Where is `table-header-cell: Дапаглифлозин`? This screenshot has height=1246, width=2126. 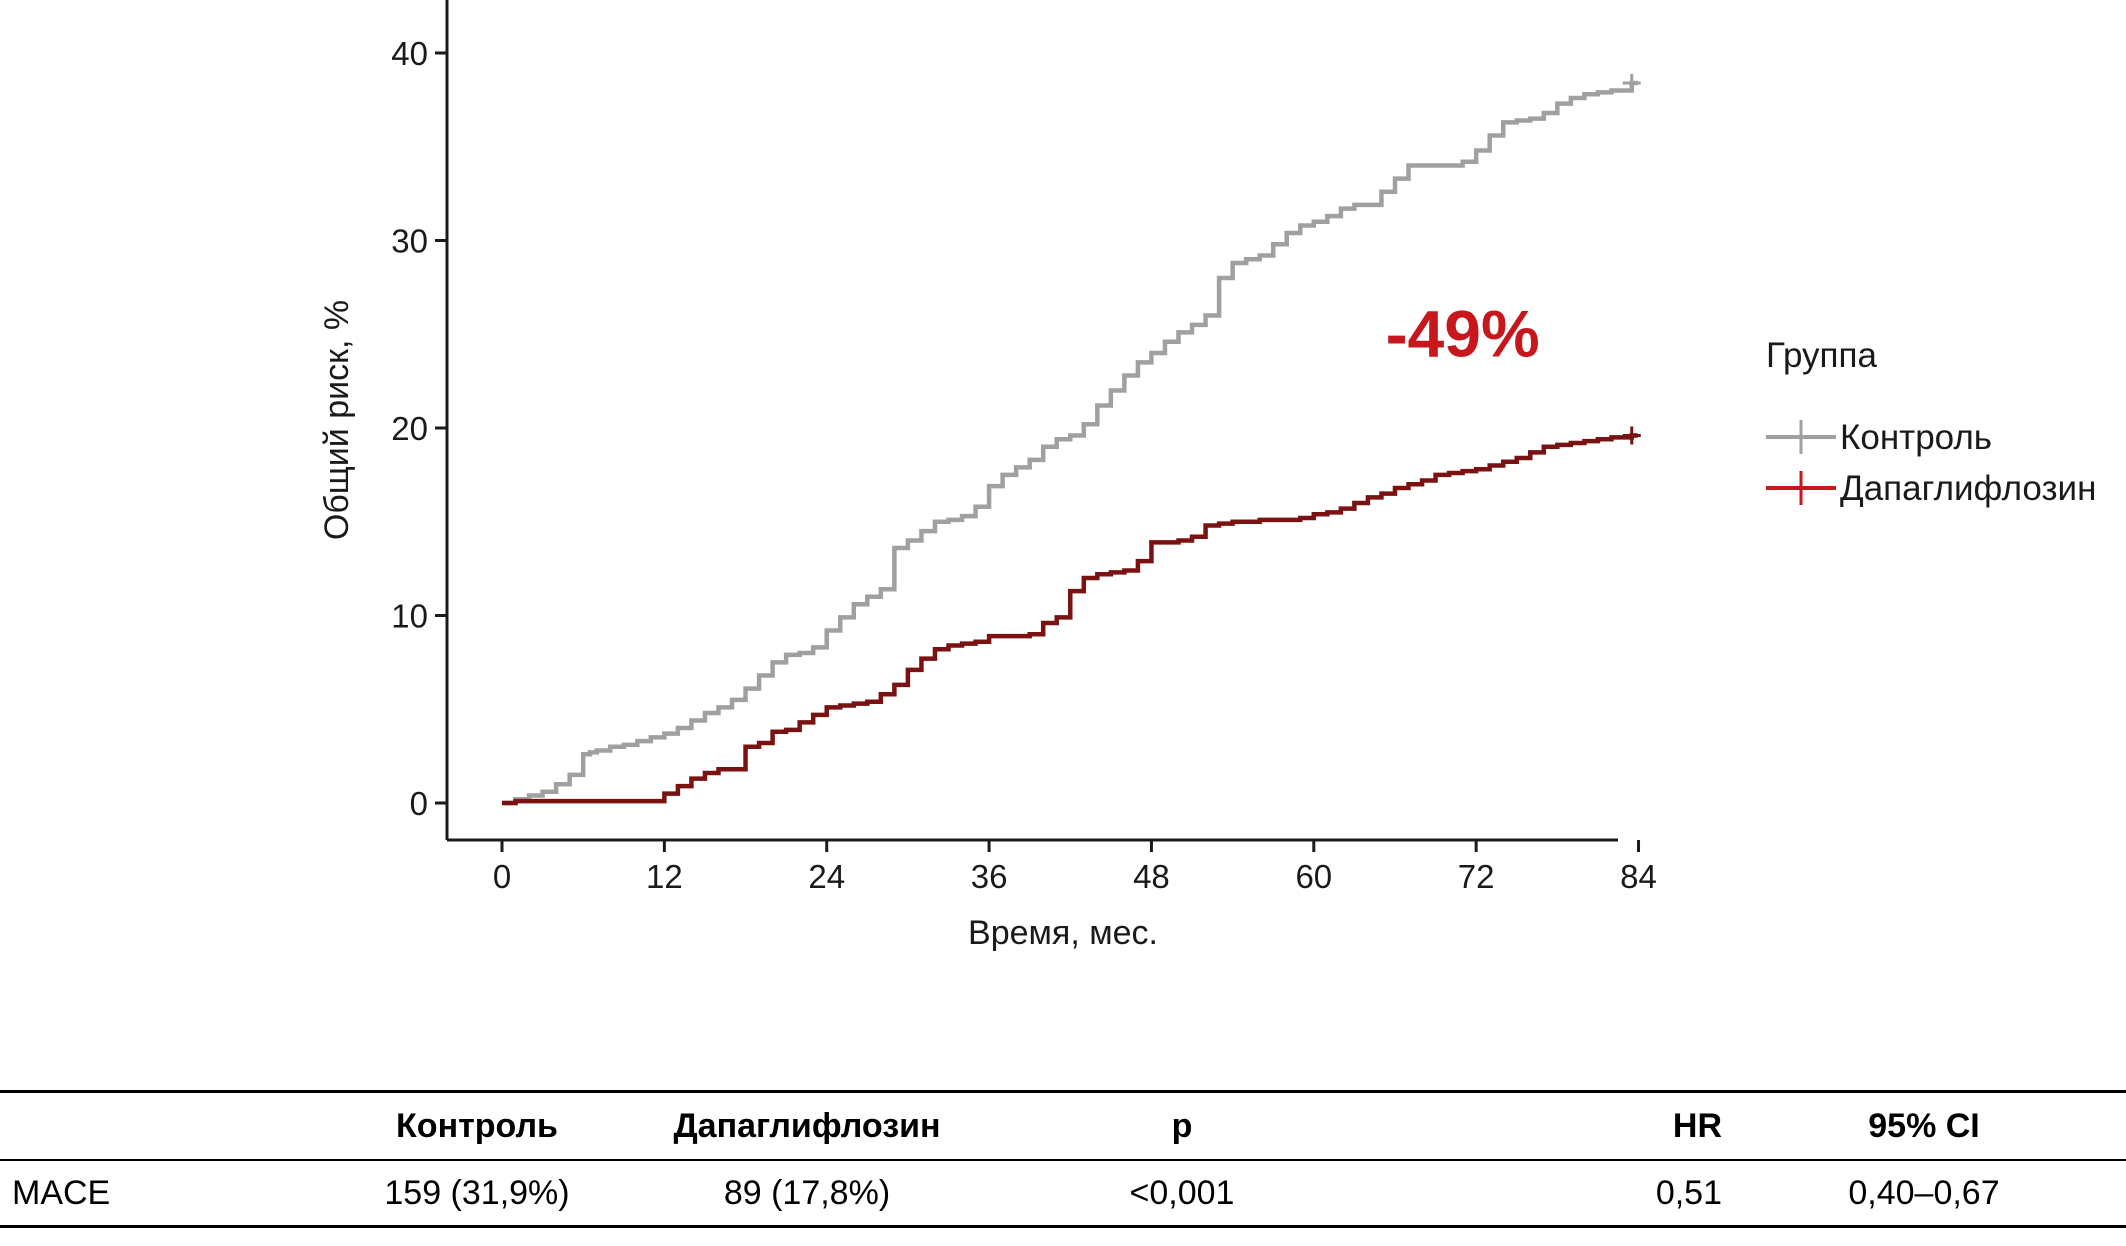 table-header-cell: Дапаглифлозин is located at coordinates (807, 1125).